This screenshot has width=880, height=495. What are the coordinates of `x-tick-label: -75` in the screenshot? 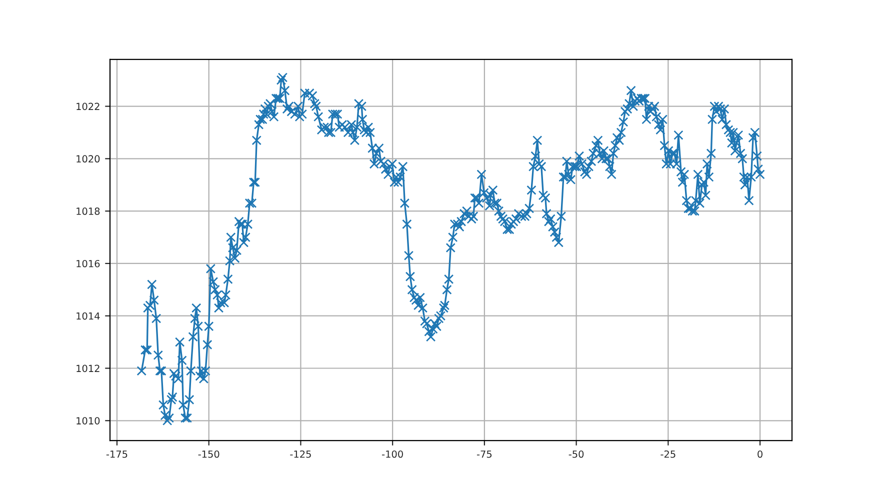 It's located at (484, 454).